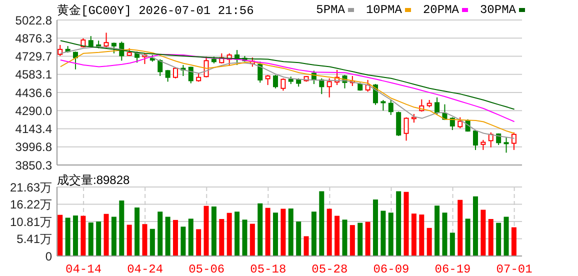 Image resolution: width=578 pixels, height=276 pixels. Describe the element at coordinates (33, 57) in the screenshot. I see `y-tick-label: 4729.7` at that location.